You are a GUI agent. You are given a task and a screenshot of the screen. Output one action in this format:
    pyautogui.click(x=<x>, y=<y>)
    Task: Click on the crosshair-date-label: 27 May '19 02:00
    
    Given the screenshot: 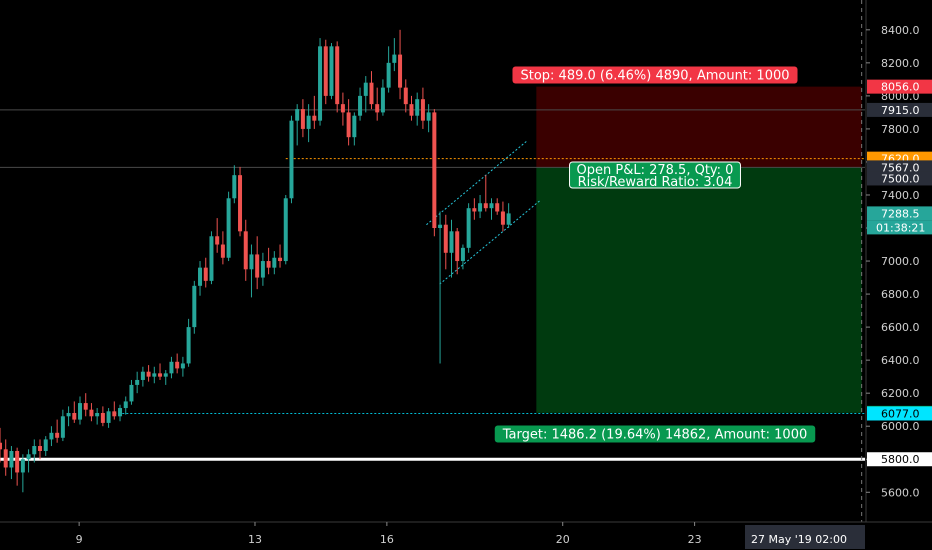 What is the action you would take?
    pyautogui.click(x=805, y=537)
    